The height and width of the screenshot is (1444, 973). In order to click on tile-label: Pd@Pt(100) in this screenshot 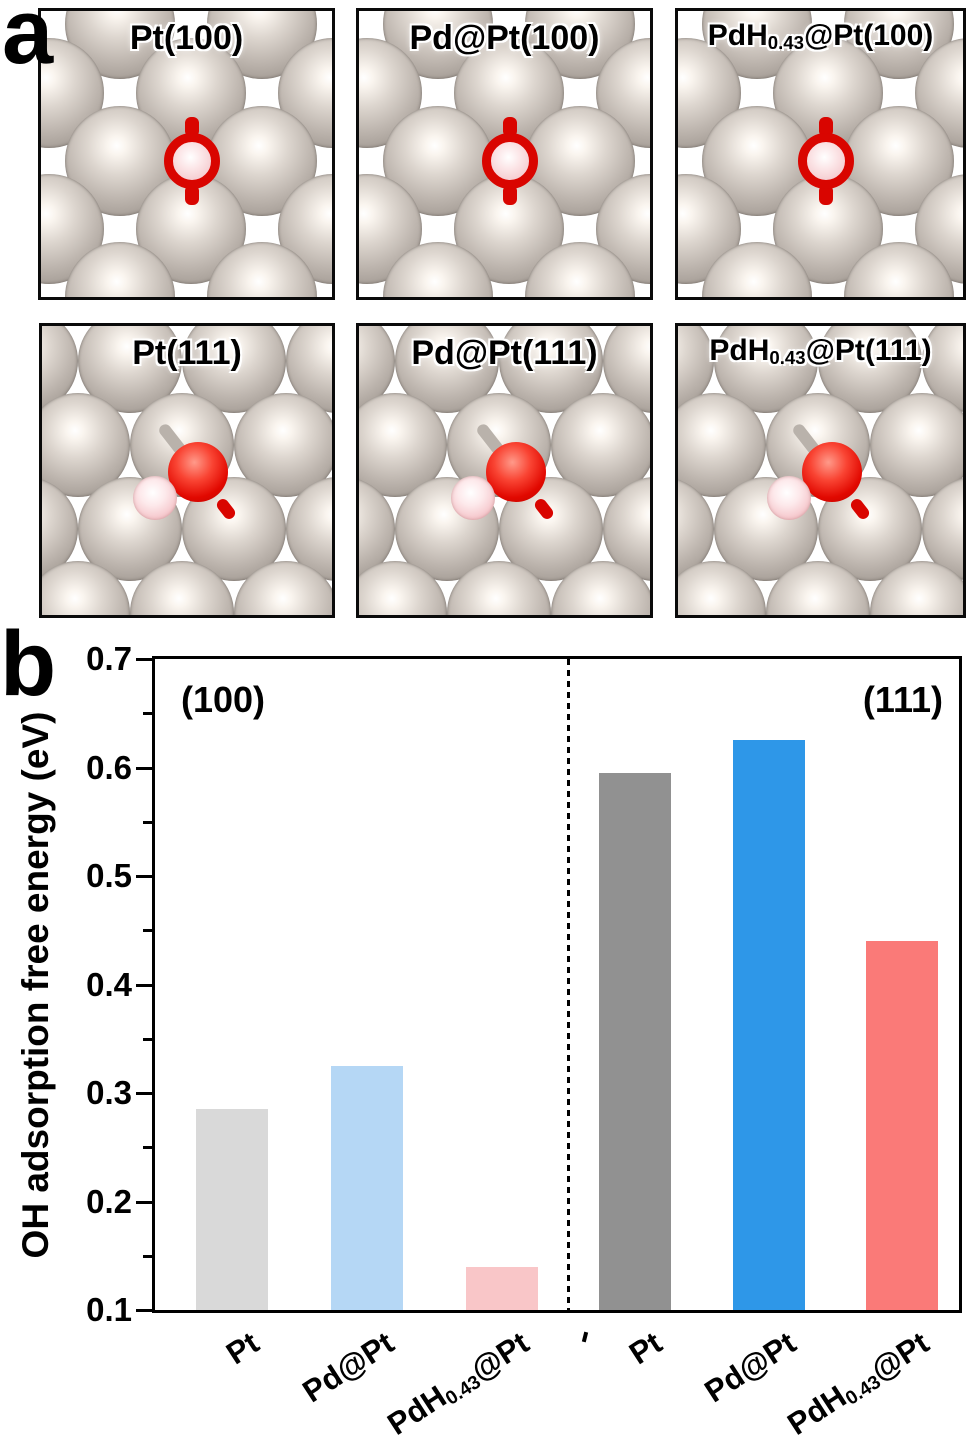, I will do `click(504, 38)`.